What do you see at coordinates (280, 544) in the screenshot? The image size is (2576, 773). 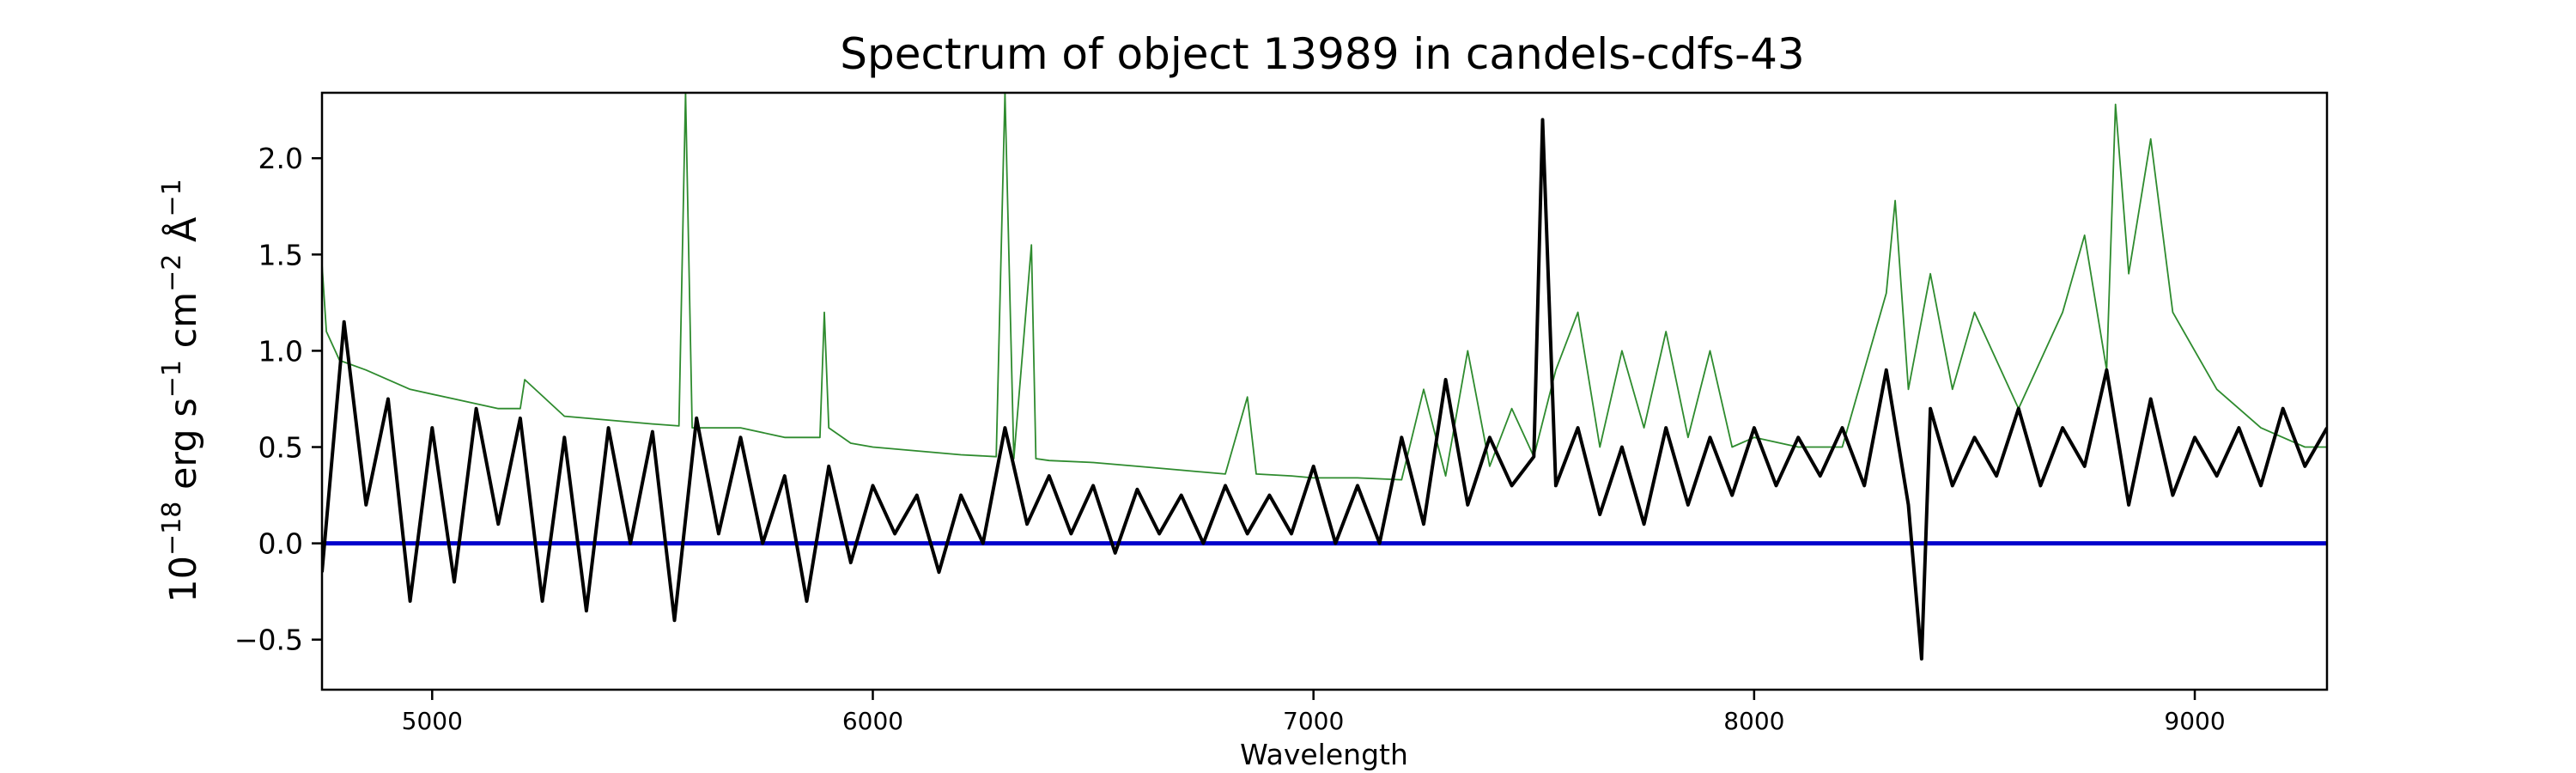 I see `y-tick-label: 0.0` at bounding box center [280, 544].